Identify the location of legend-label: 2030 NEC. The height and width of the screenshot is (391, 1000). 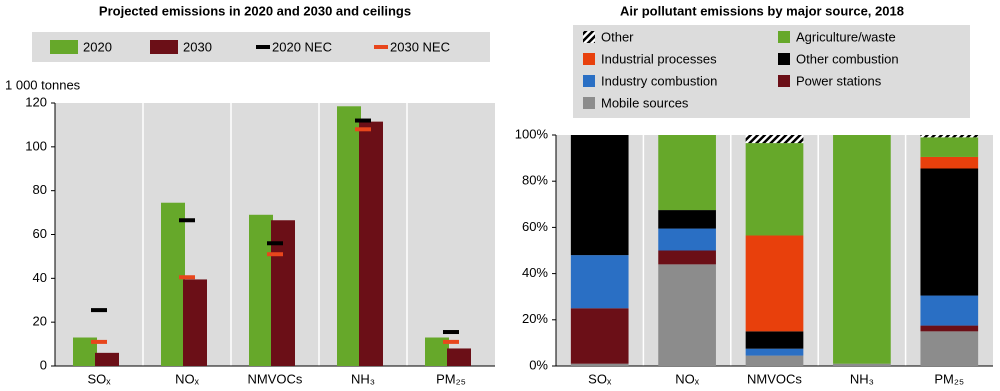
(420, 46).